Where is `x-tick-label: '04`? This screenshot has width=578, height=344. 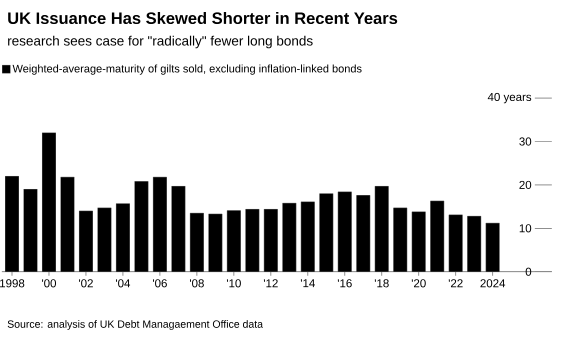 x-tick-label: '04 is located at coordinates (123, 283).